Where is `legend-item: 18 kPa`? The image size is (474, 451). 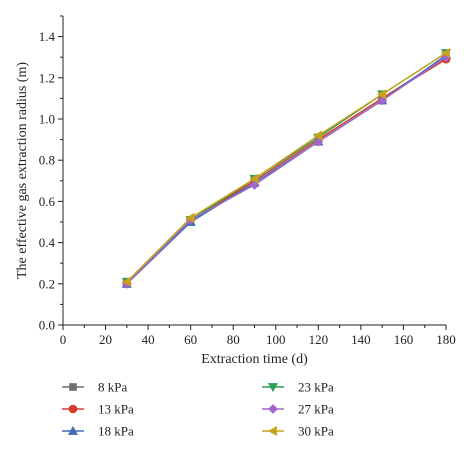 legend-item: 18 kPa is located at coordinates (98, 431).